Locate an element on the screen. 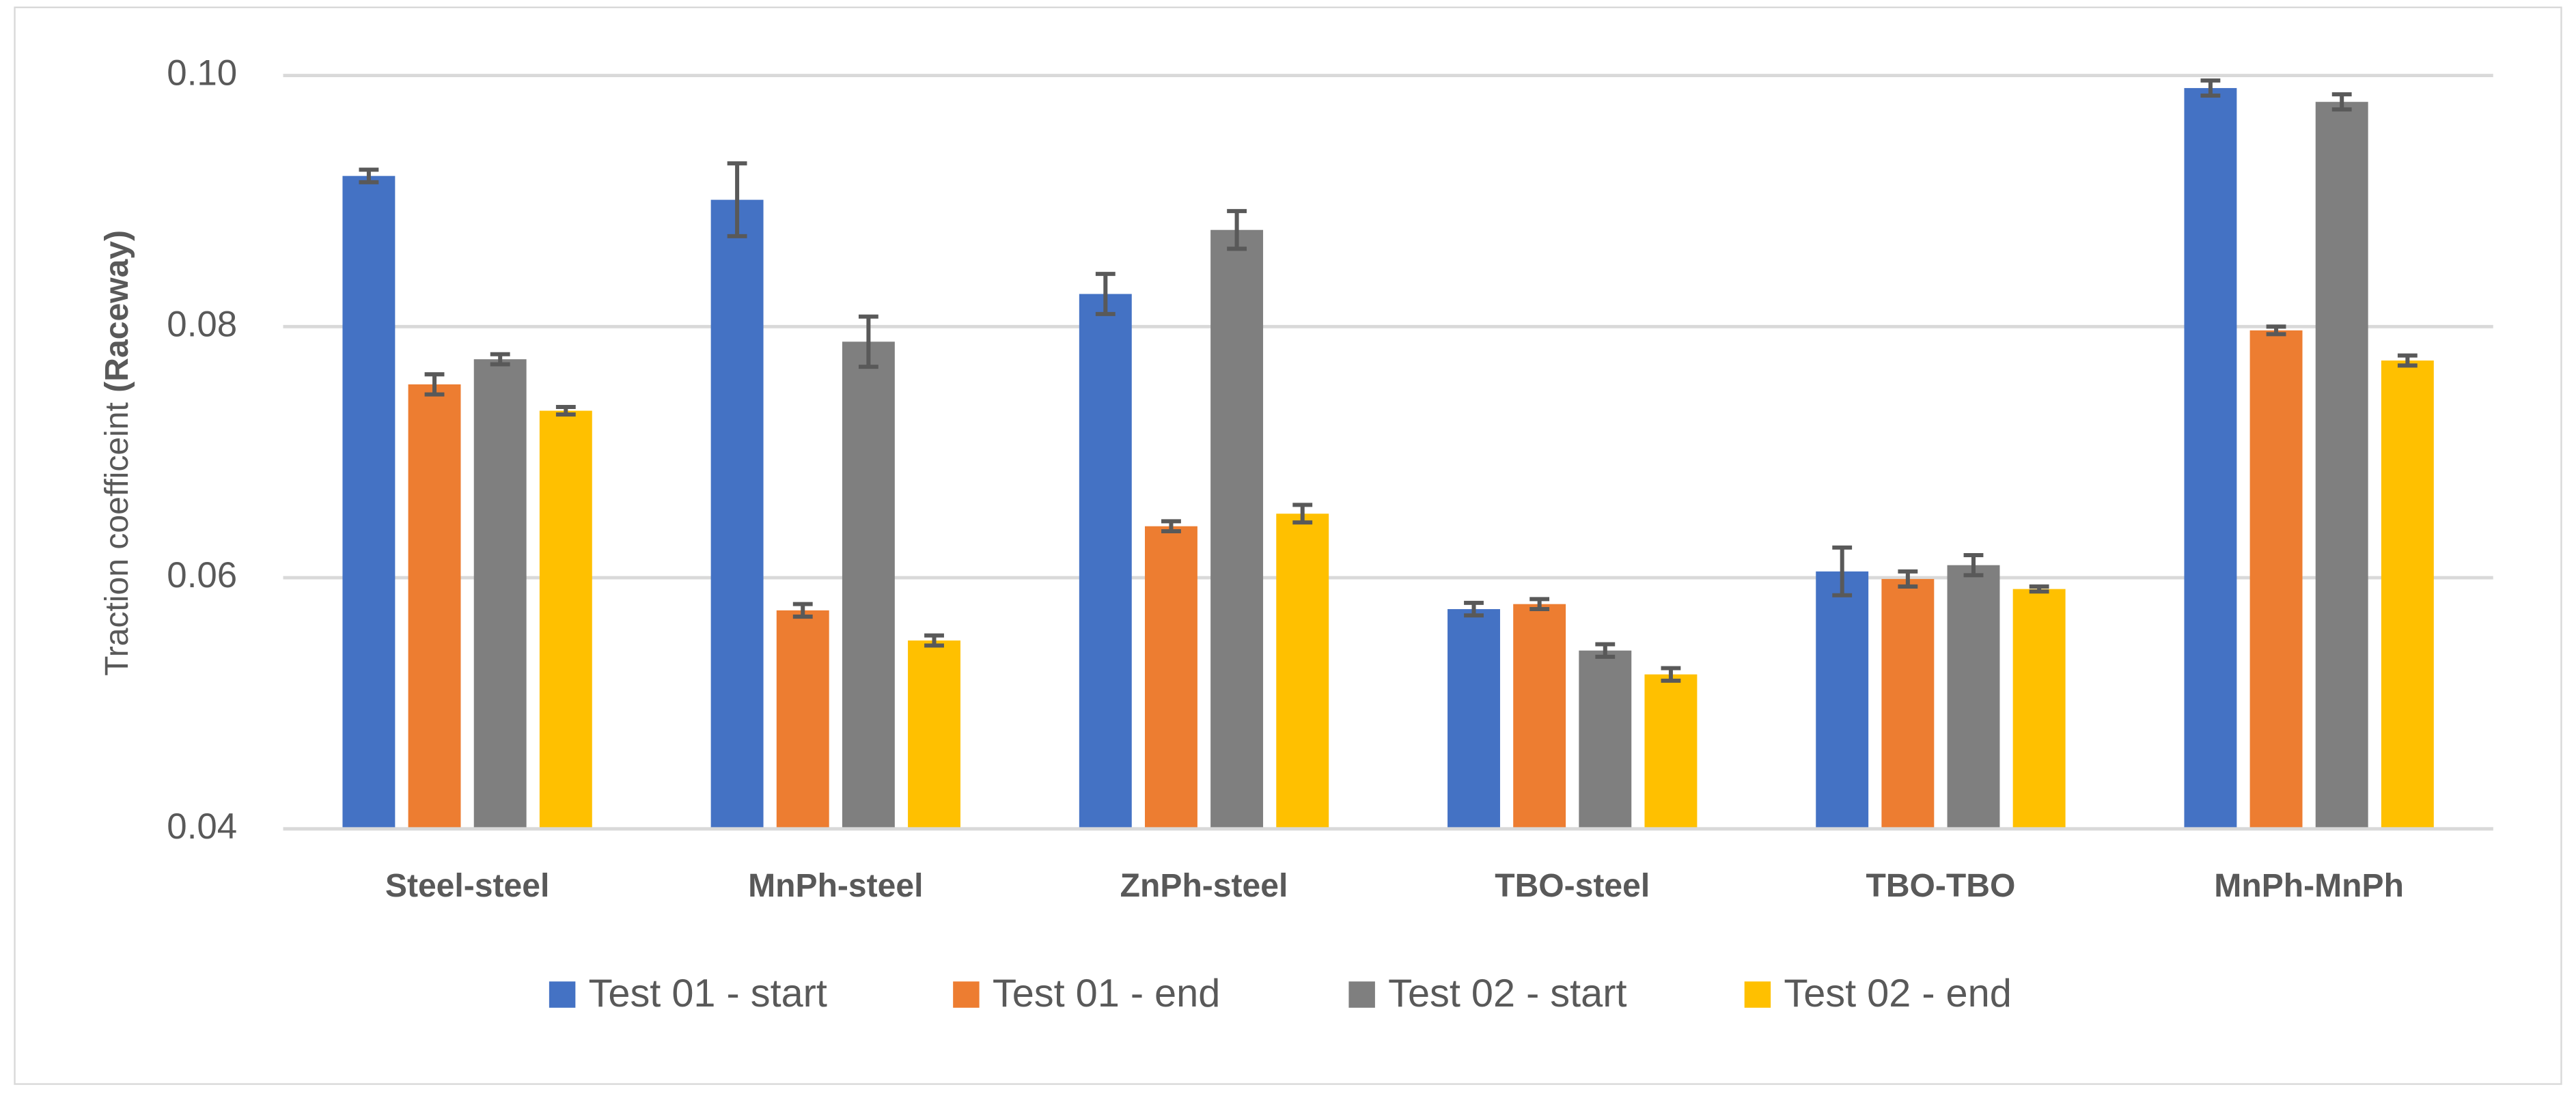 The height and width of the screenshot is (1098, 2576). x-tick-label: MnPh-steel is located at coordinates (835, 886).